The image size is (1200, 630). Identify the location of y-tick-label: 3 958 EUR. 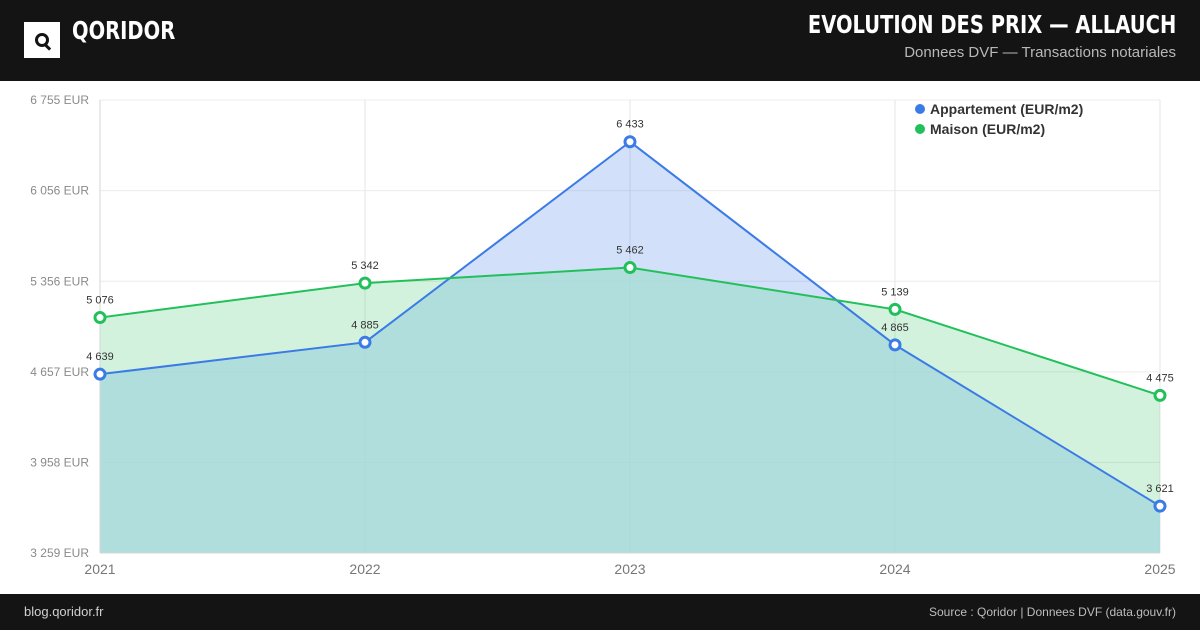
(59, 462).